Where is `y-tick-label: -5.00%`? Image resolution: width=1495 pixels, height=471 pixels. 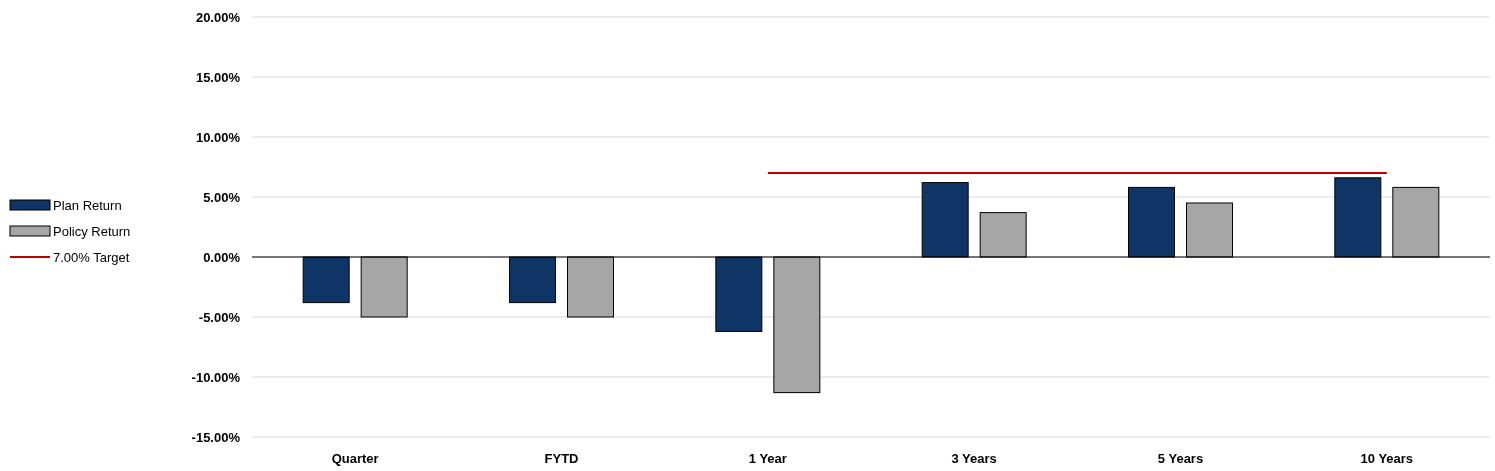
y-tick-label: -5.00% is located at coordinates (219, 317).